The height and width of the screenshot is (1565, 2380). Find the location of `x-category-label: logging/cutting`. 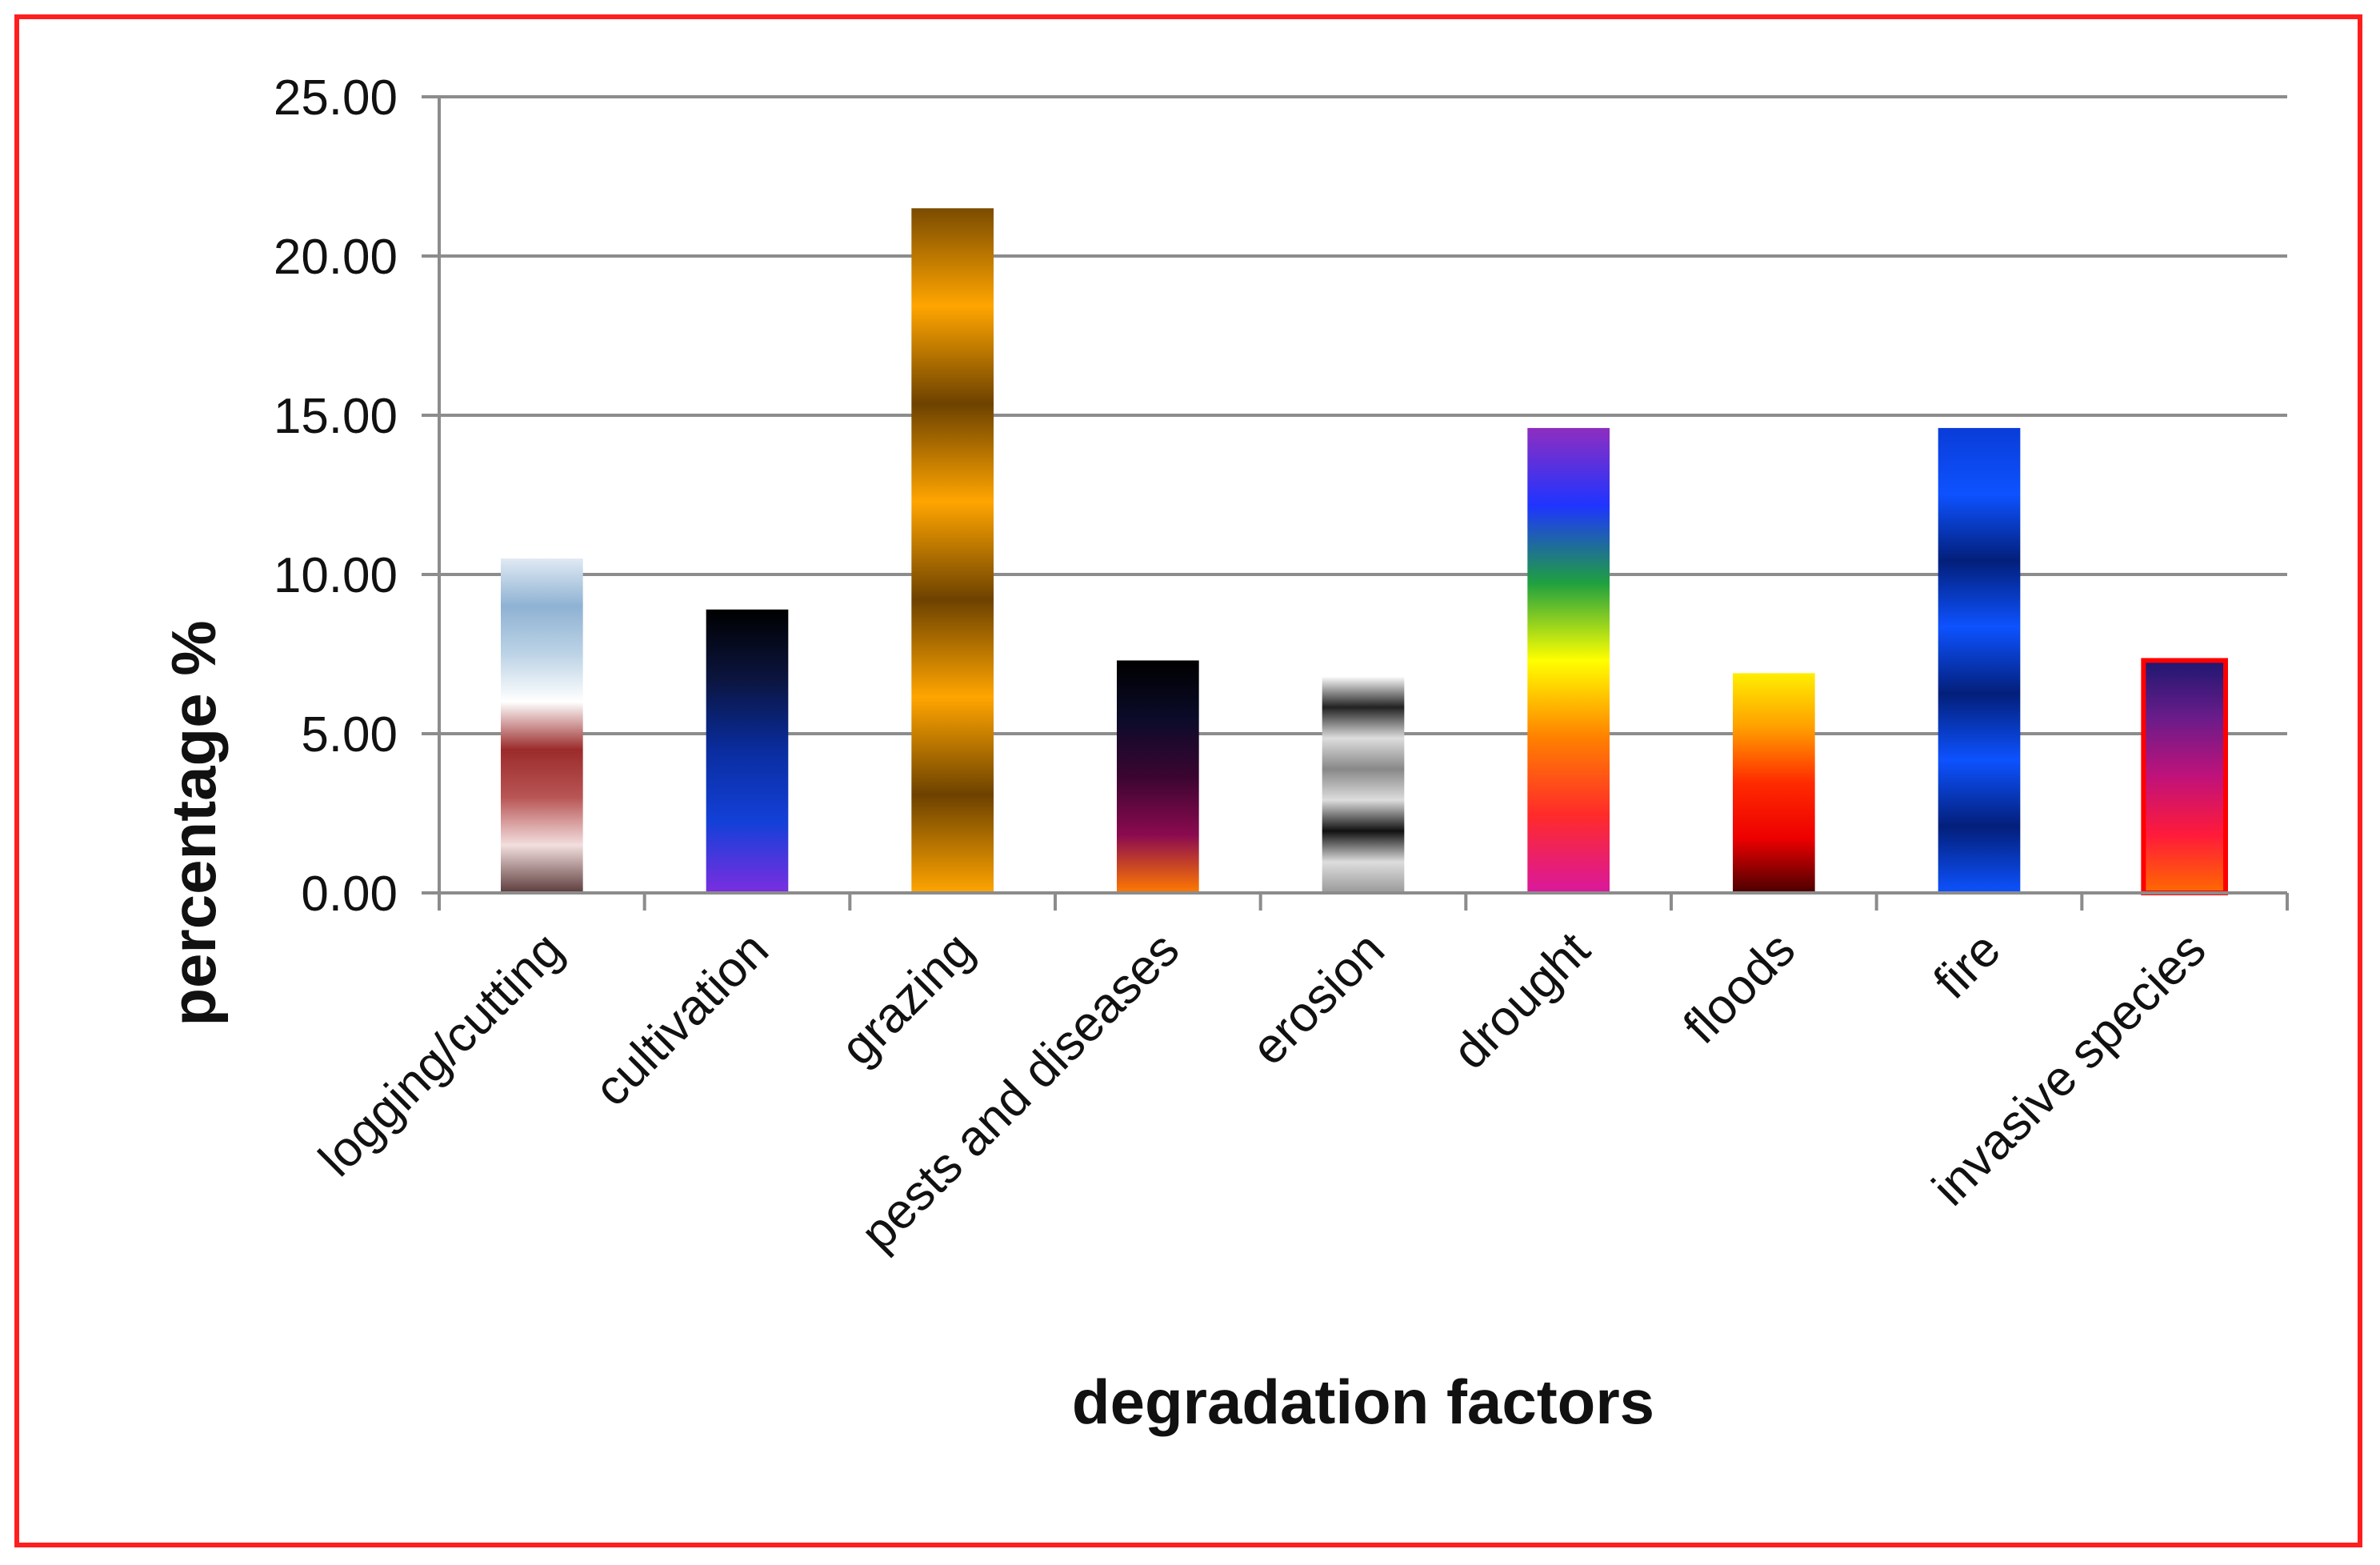

x-category-label: logging/cutting is located at coordinates (441, 1054).